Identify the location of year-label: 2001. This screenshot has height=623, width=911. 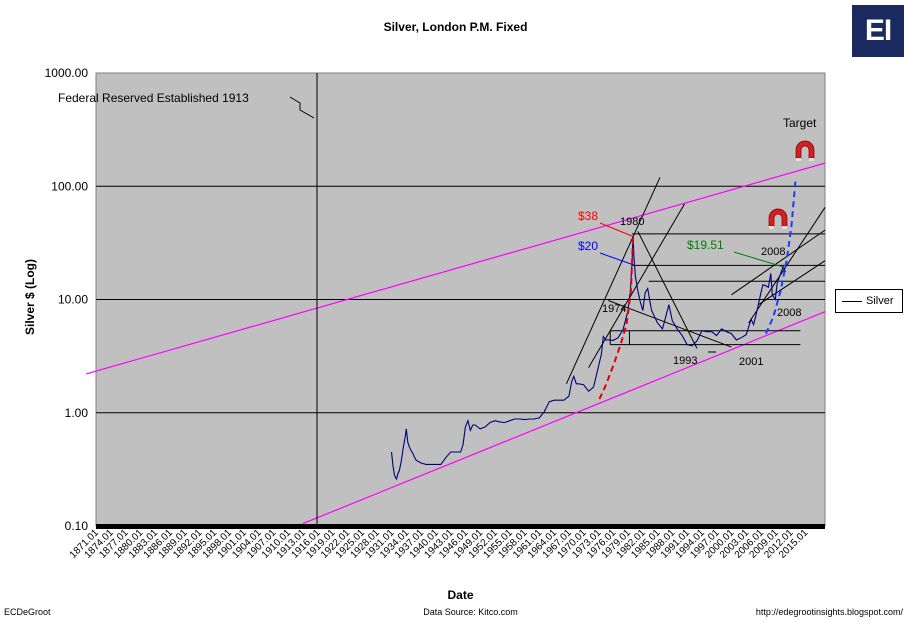
(751, 362).